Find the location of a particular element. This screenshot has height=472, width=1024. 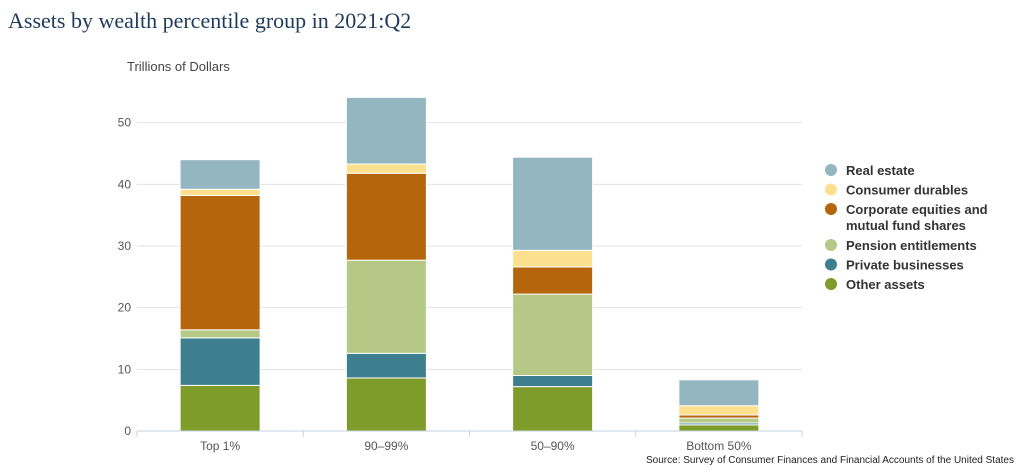

legend-label: mutual fund shares is located at coordinates (906, 225).